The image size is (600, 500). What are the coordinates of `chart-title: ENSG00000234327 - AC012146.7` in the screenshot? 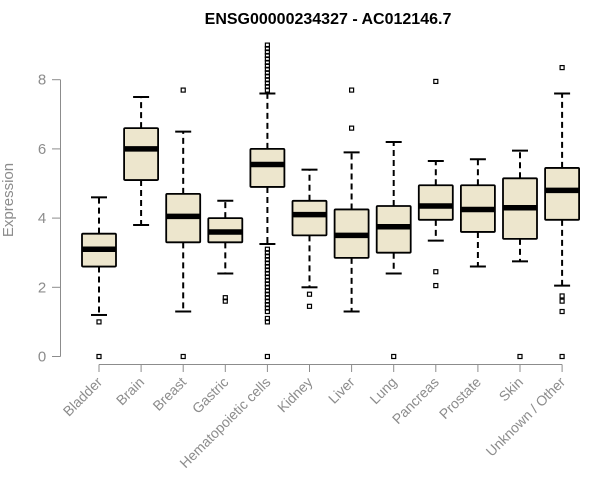 It's located at (328, 19).